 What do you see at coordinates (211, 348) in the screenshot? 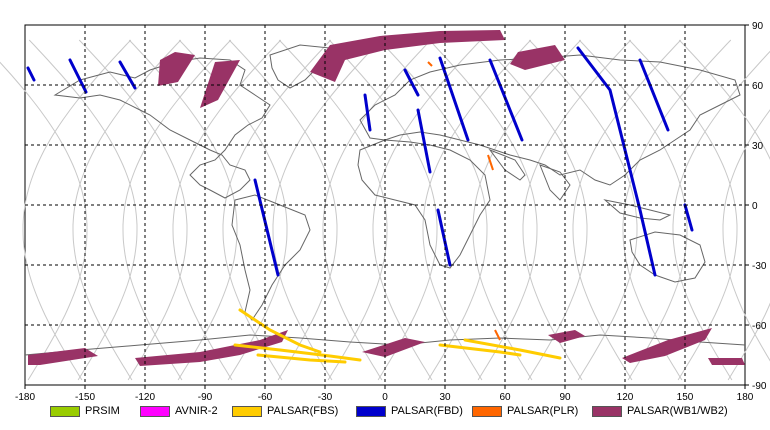
I see `swath-wb-ant2` at bounding box center [211, 348].